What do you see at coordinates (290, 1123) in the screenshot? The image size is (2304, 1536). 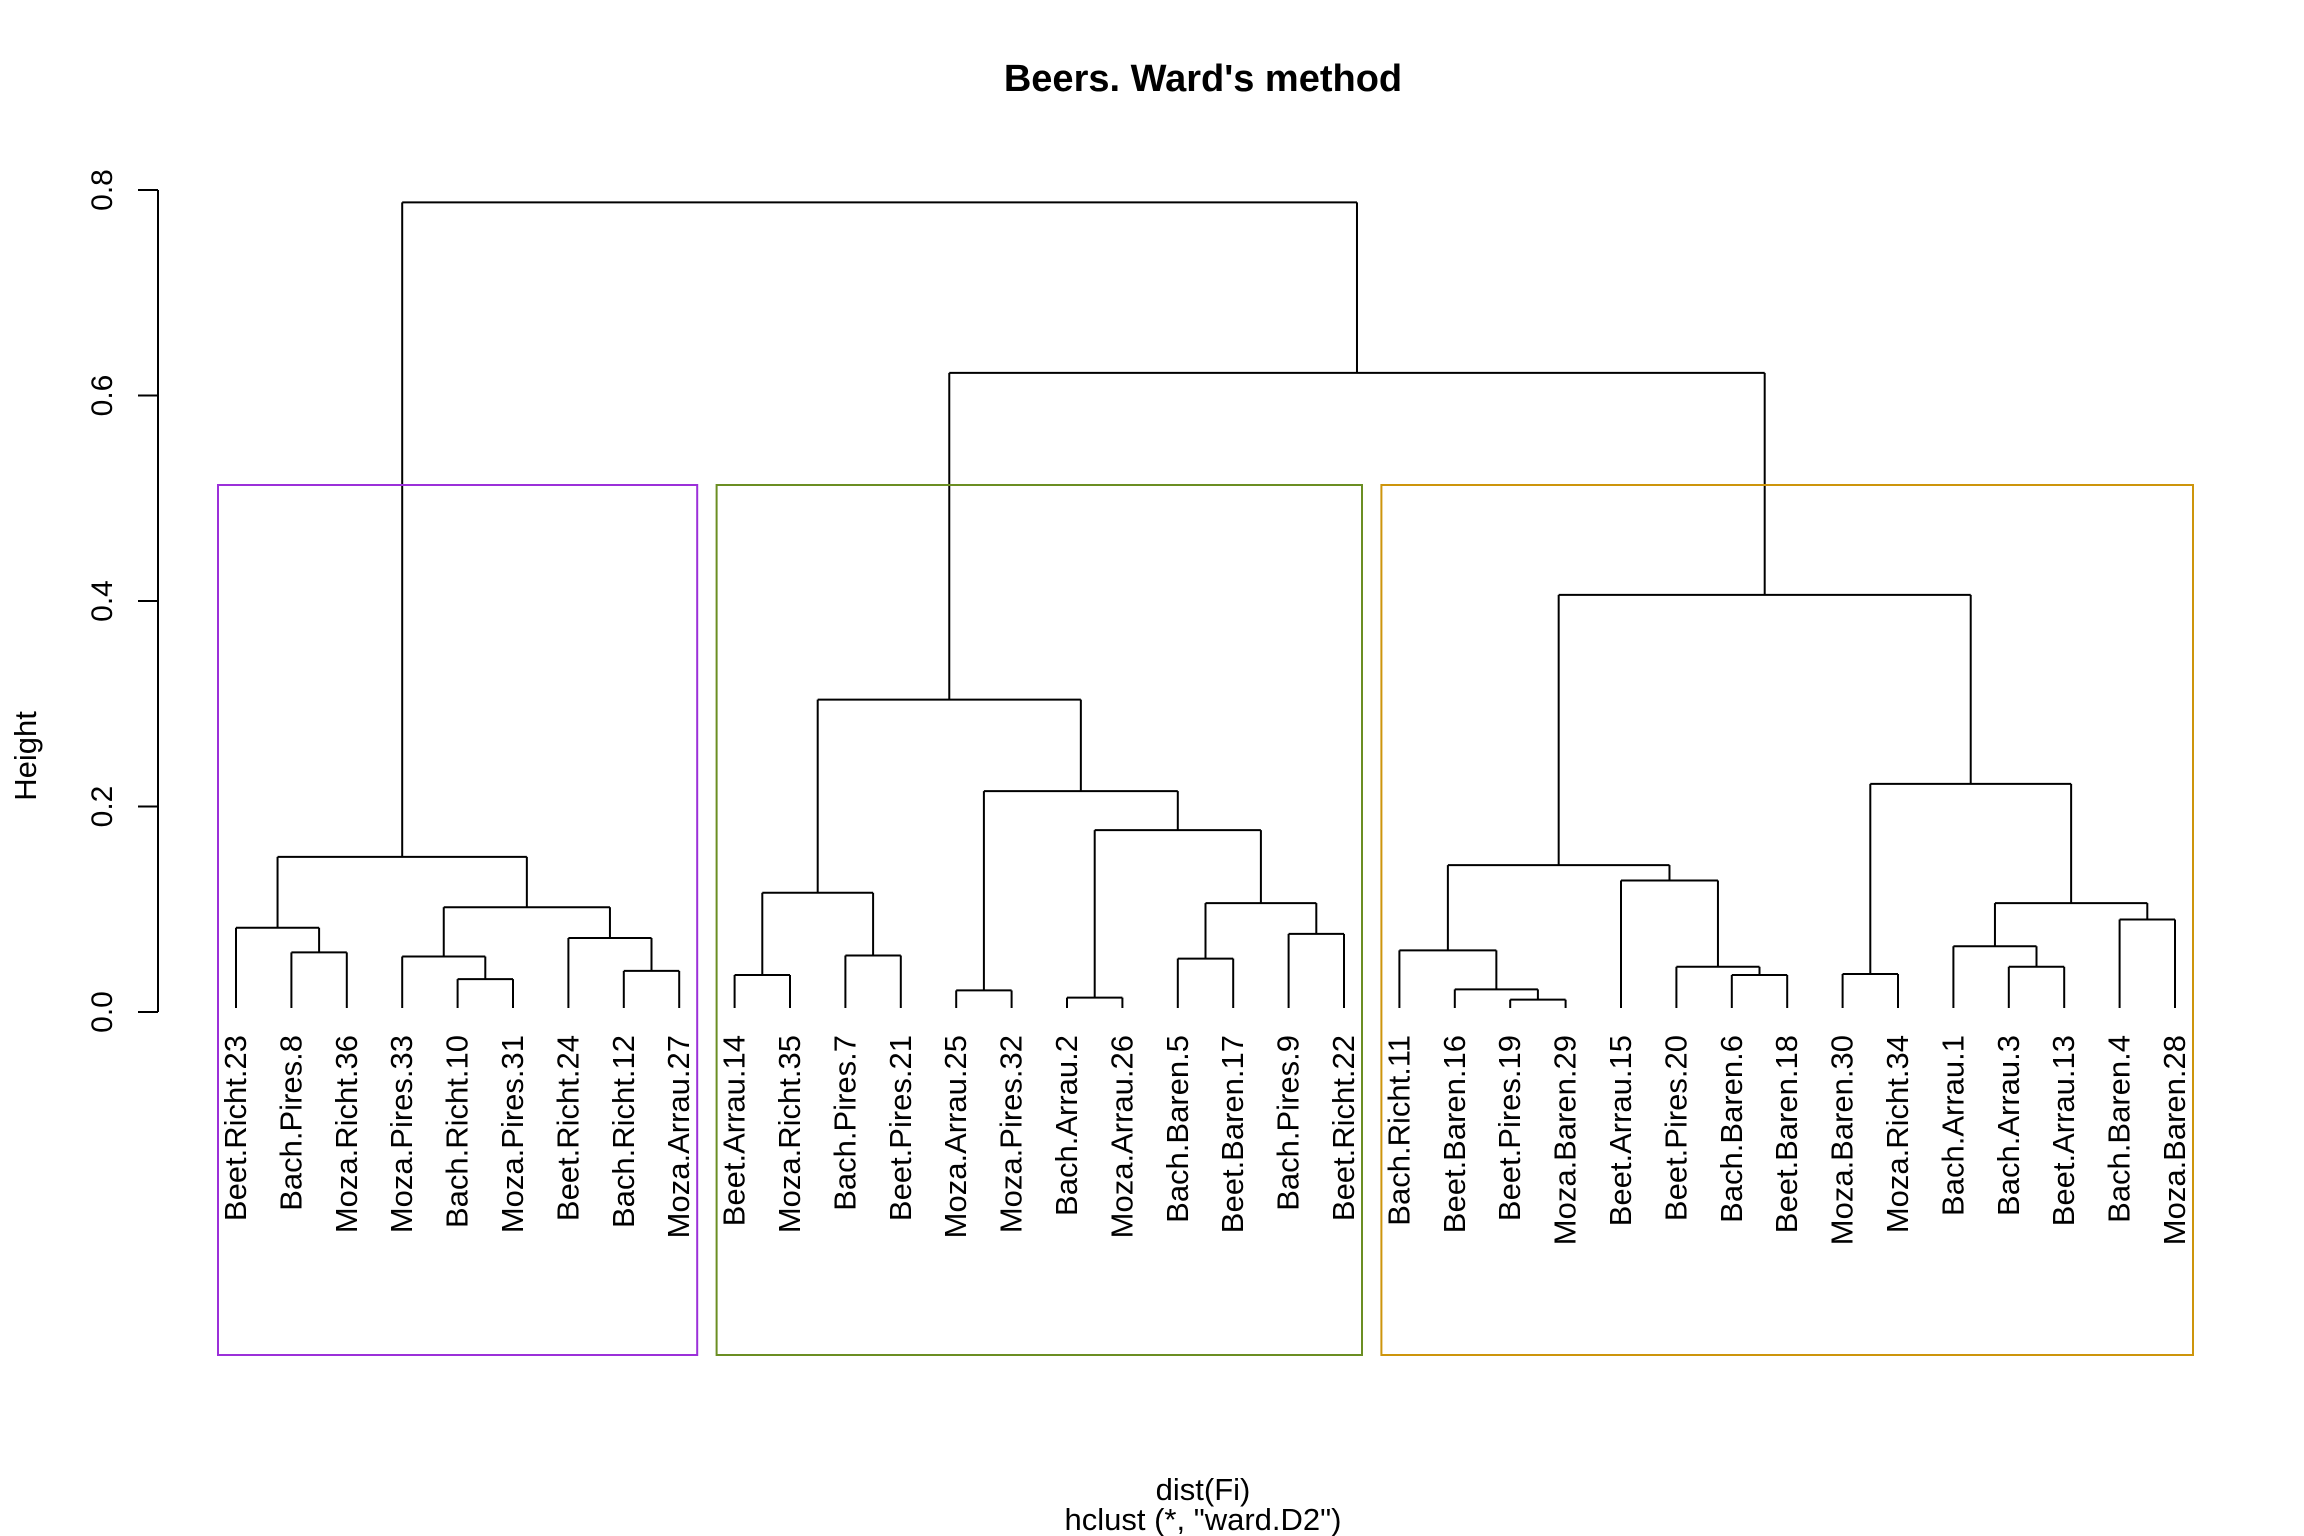 I see `leaf-label: Bach.Pires.8` at bounding box center [290, 1123].